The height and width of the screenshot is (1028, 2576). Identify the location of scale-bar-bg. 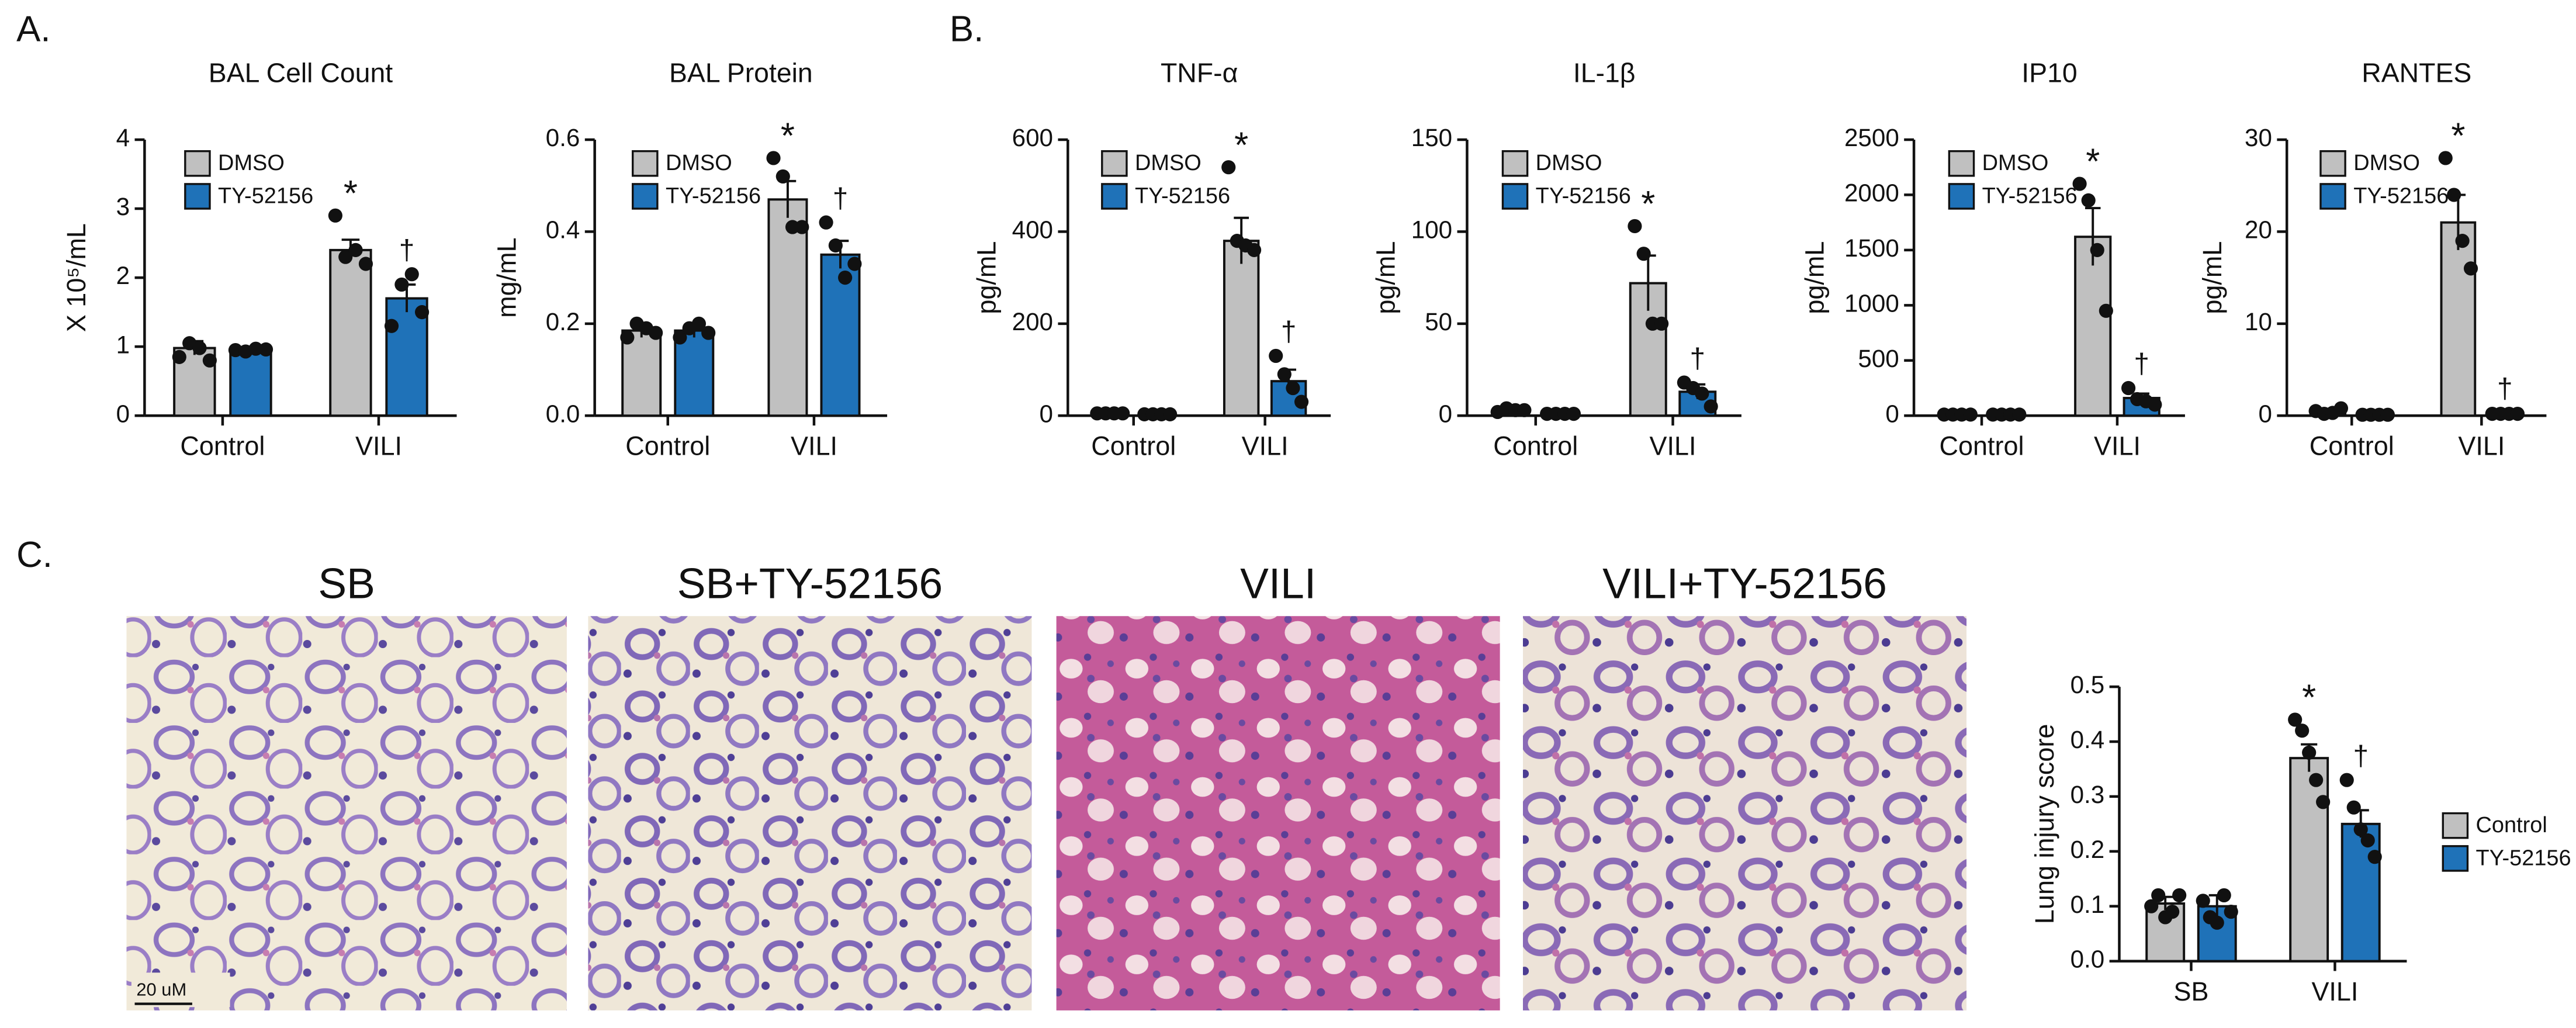
(181, 990).